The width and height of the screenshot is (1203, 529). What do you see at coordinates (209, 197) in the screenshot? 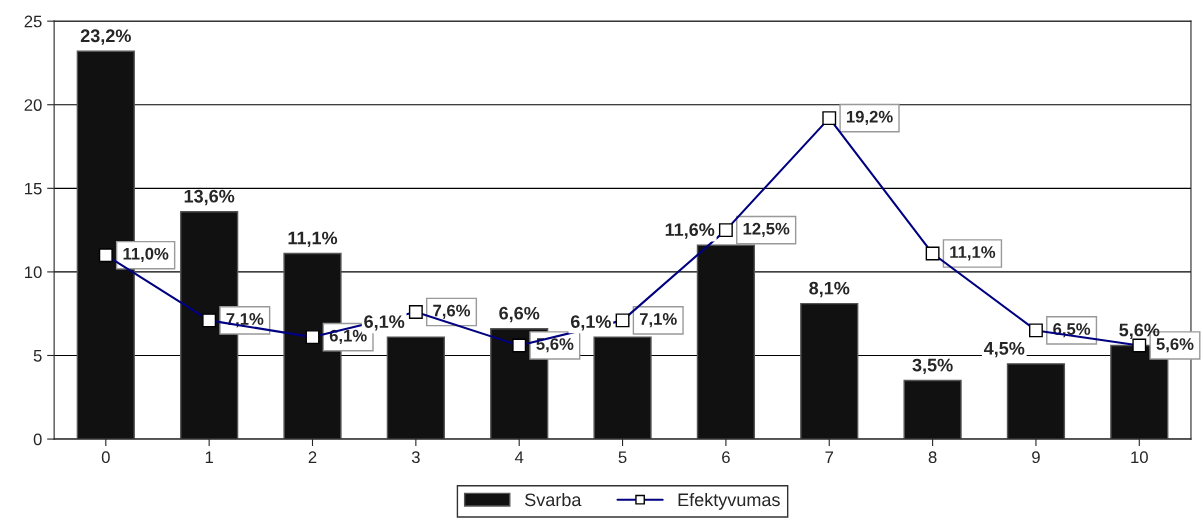
I see `data-label: 13,6%` at bounding box center [209, 197].